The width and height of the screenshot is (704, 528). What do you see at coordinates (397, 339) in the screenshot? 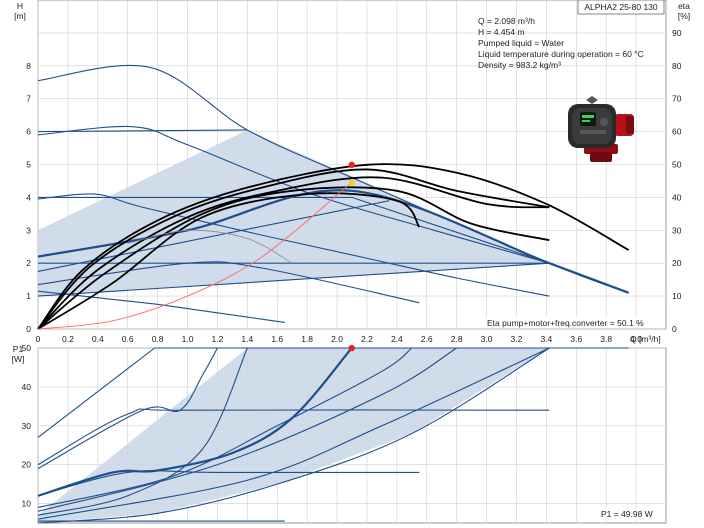
I see `x-tick-label: 2.4` at bounding box center [397, 339].